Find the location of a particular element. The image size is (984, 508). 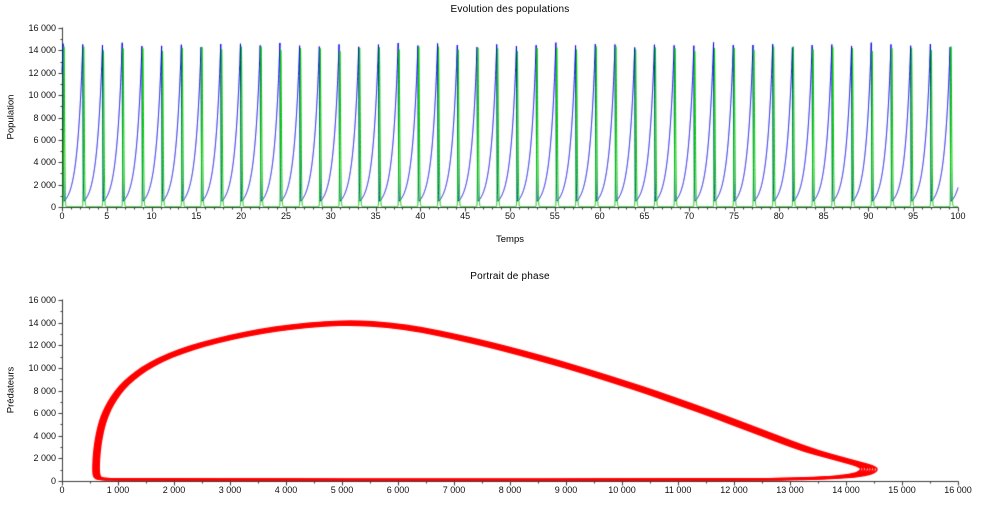

top-chart-title: Evolution des populations is located at coordinates (510, 9).